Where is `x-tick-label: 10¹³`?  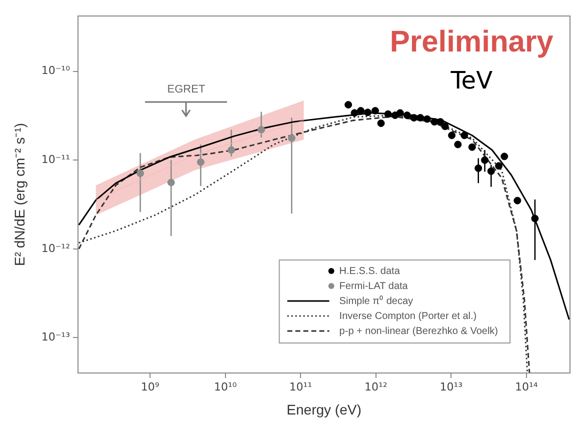 x-tick-label: 10¹³ is located at coordinates (451, 387).